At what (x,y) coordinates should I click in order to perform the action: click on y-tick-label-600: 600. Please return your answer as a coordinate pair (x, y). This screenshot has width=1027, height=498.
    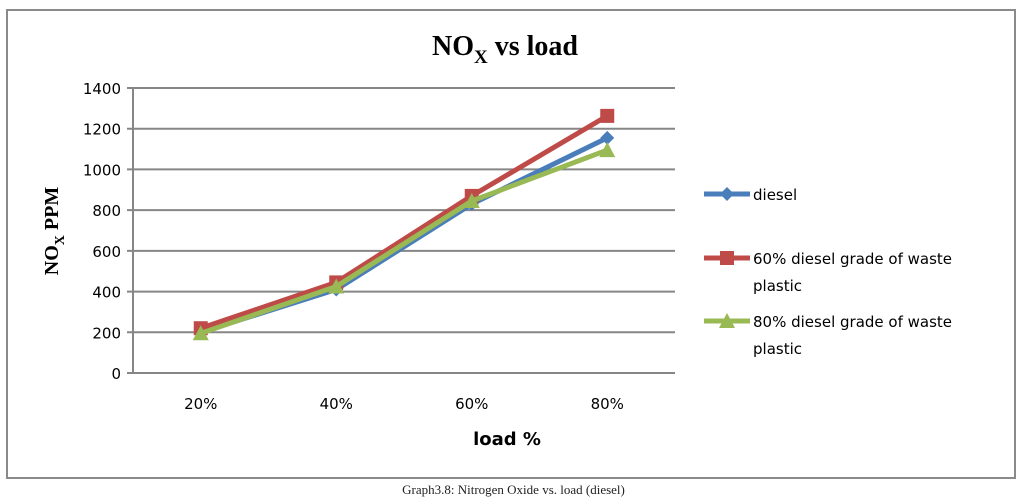
    Looking at the image, I should click on (106, 252).